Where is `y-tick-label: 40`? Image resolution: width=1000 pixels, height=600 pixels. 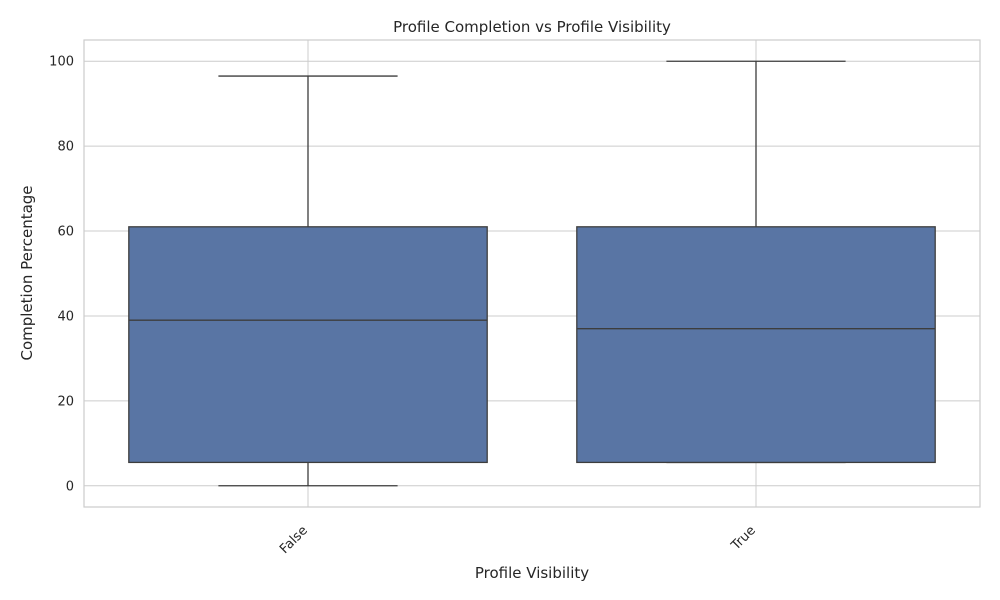 y-tick-label: 40 is located at coordinates (65, 316).